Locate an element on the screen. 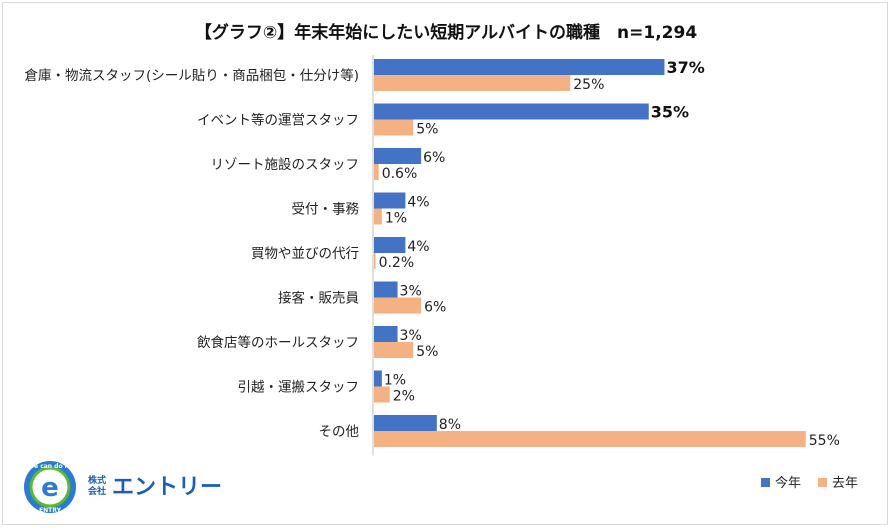 The height and width of the screenshot is (529, 892). category-label: 倉庫・物流スタッフ(シール貼り・商品梱包・仕分け等) is located at coordinates (191, 75).